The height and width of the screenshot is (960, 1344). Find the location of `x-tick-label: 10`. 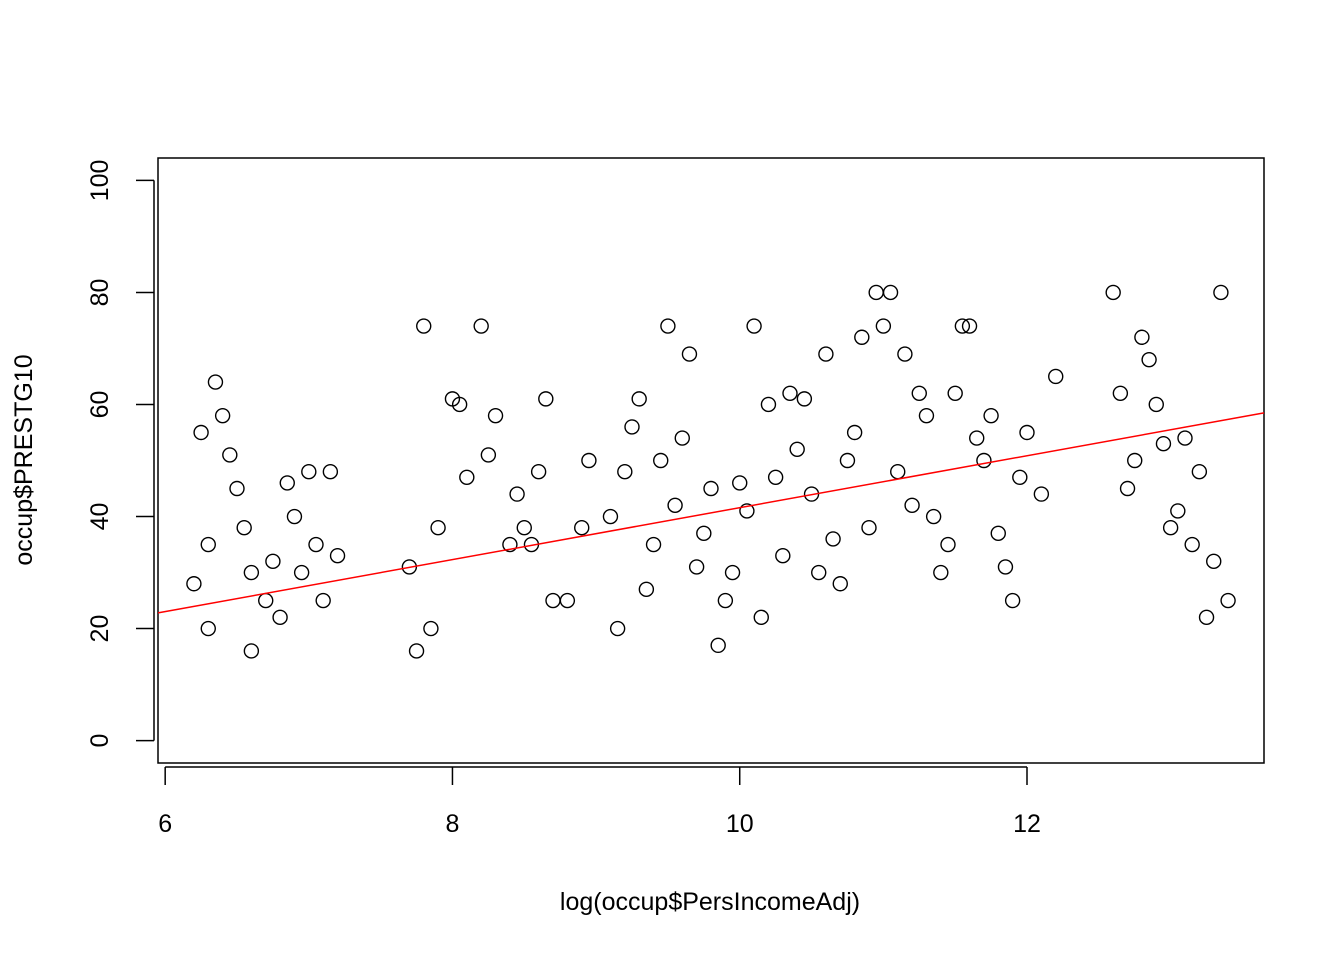

x-tick-label: 10 is located at coordinates (740, 824).